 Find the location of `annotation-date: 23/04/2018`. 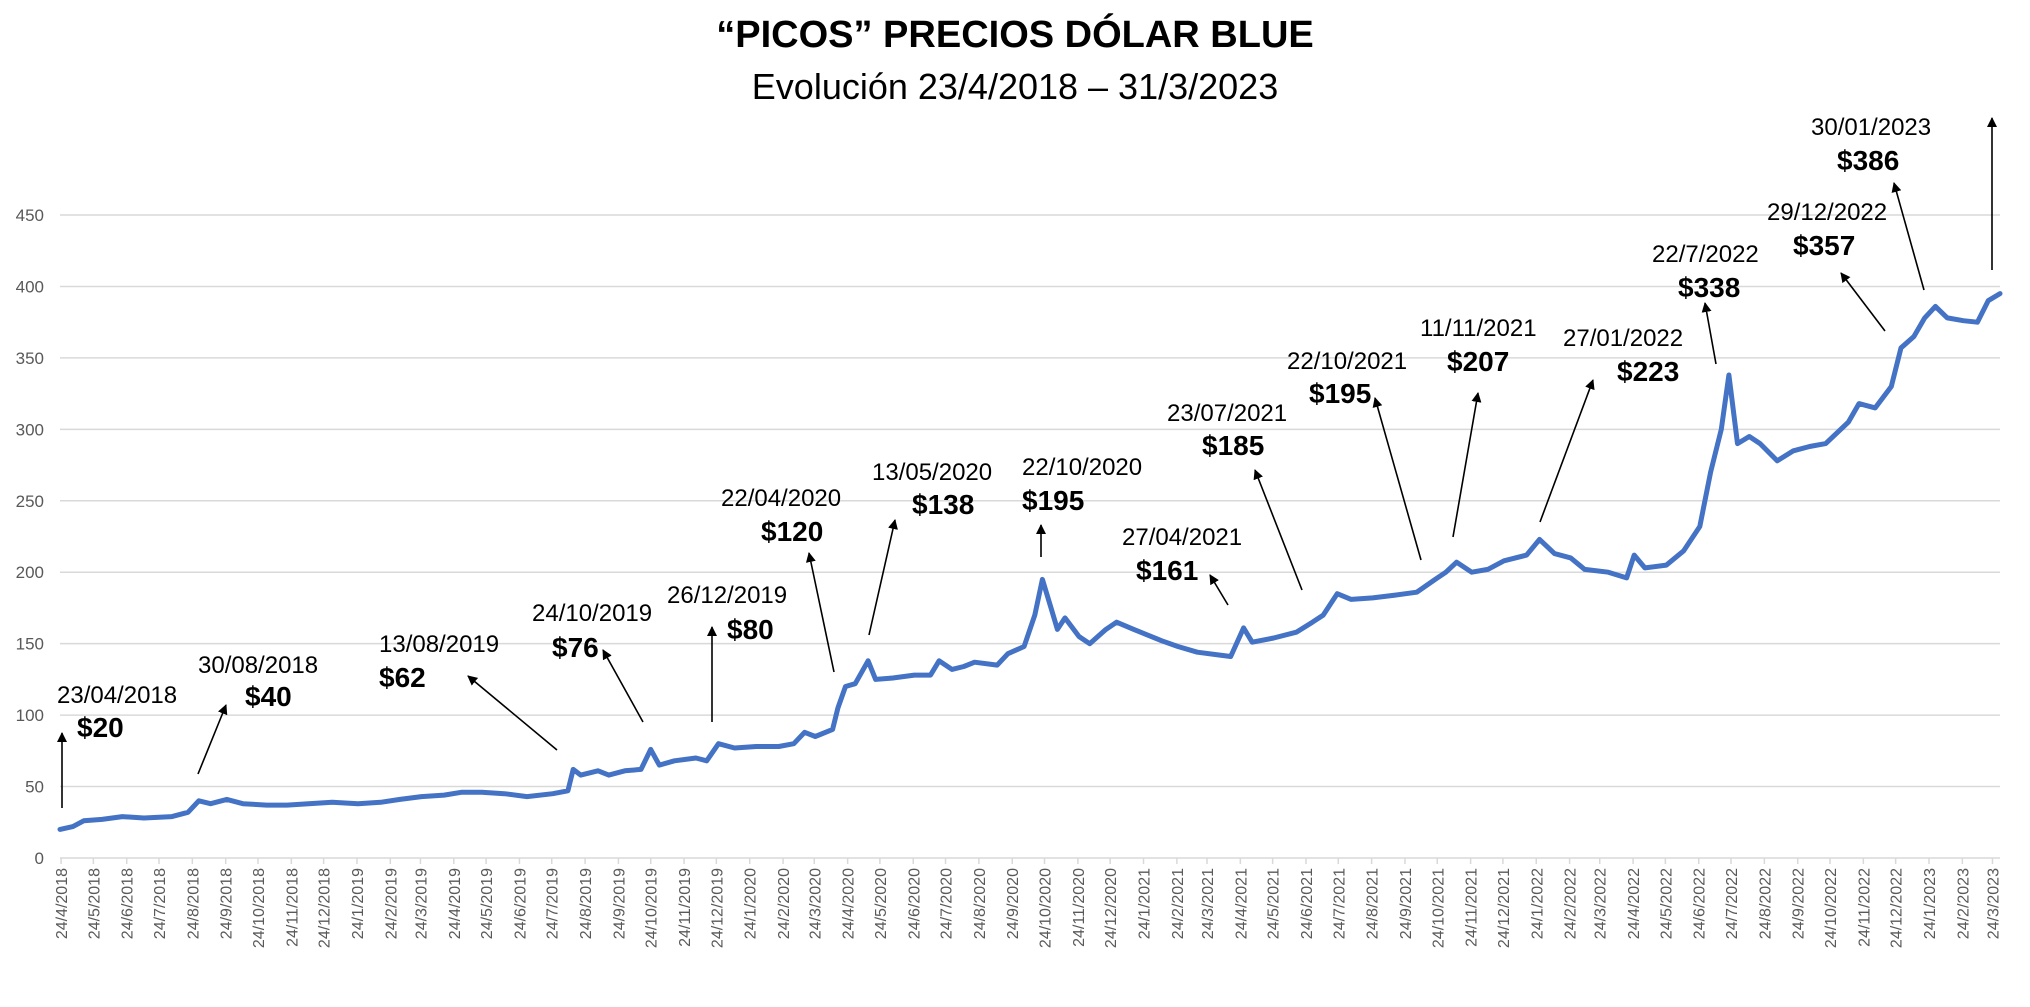

annotation-date: 23/04/2018 is located at coordinates (117, 695).